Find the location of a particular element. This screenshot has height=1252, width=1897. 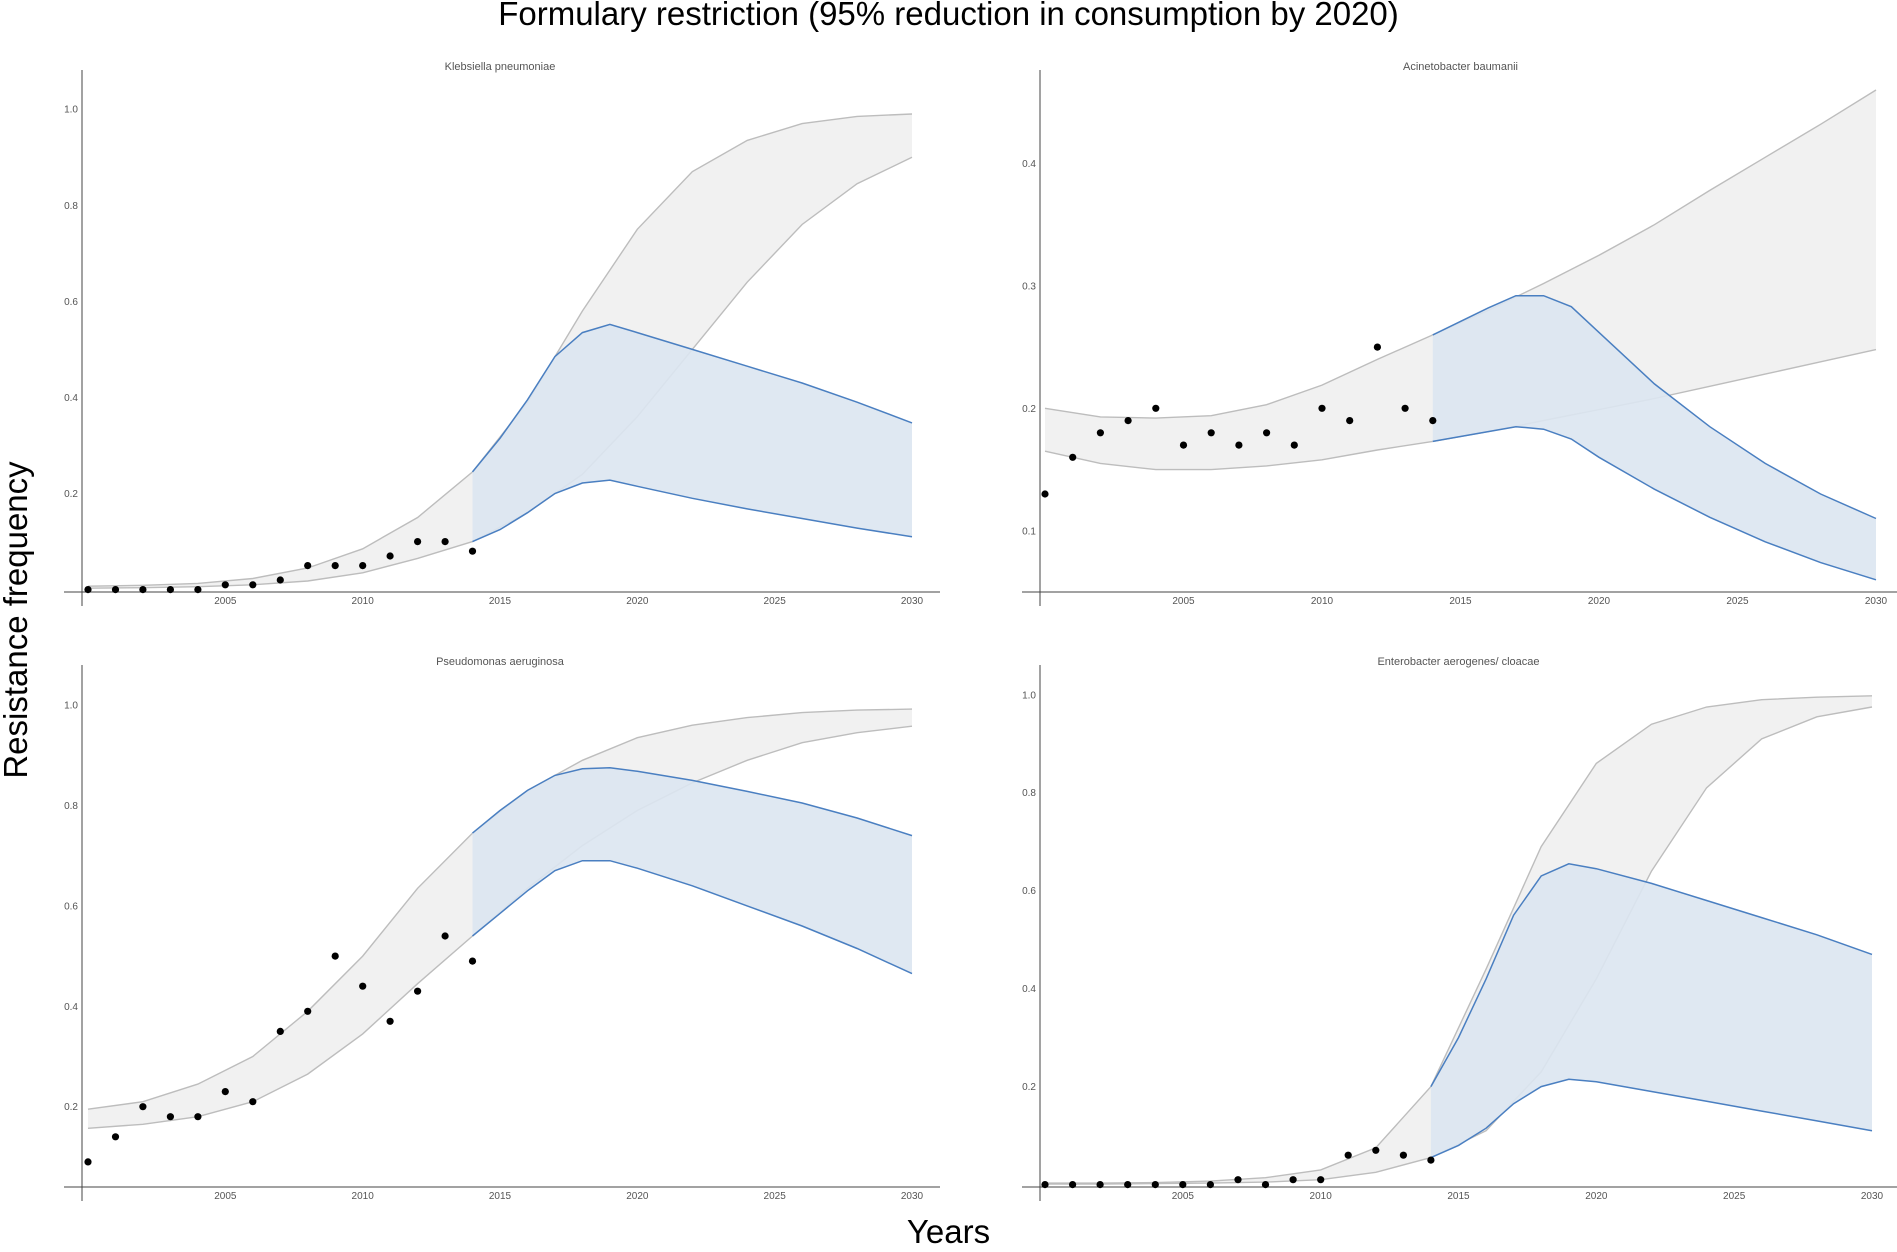

y-tick-label: 0.3 is located at coordinates (1029, 286).